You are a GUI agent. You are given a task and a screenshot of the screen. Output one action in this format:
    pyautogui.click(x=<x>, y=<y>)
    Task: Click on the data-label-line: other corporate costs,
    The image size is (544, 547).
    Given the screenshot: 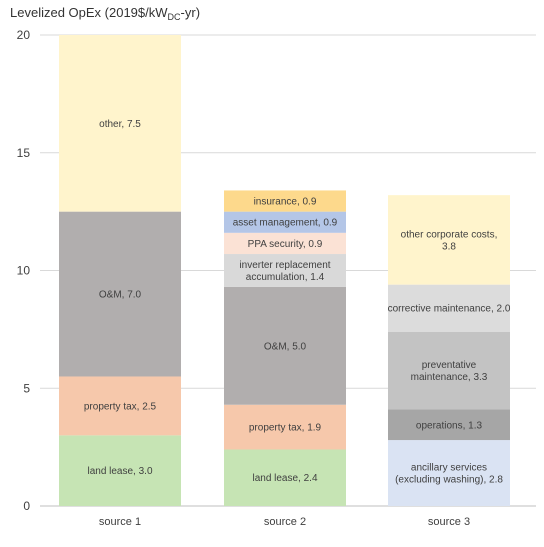 What is the action you would take?
    pyautogui.click(x=449, y=234)
    